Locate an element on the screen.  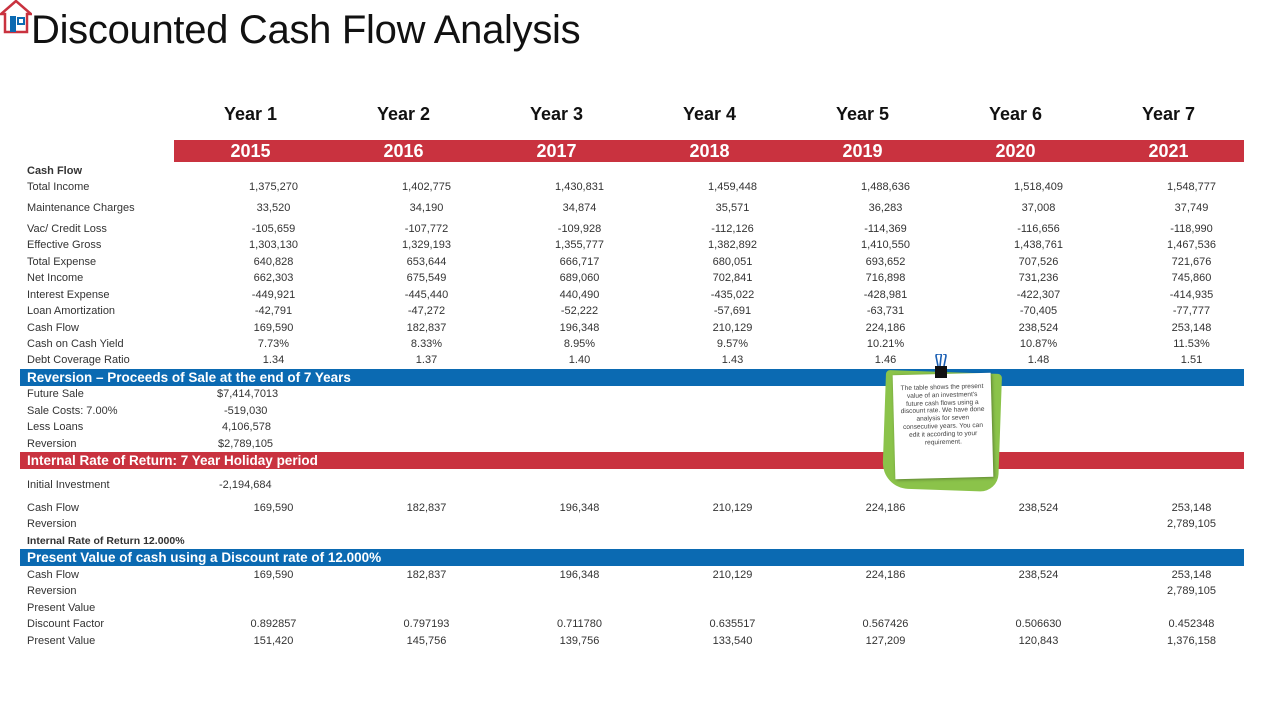
year-label: Year 6 is located at coordinates (1015, 114).